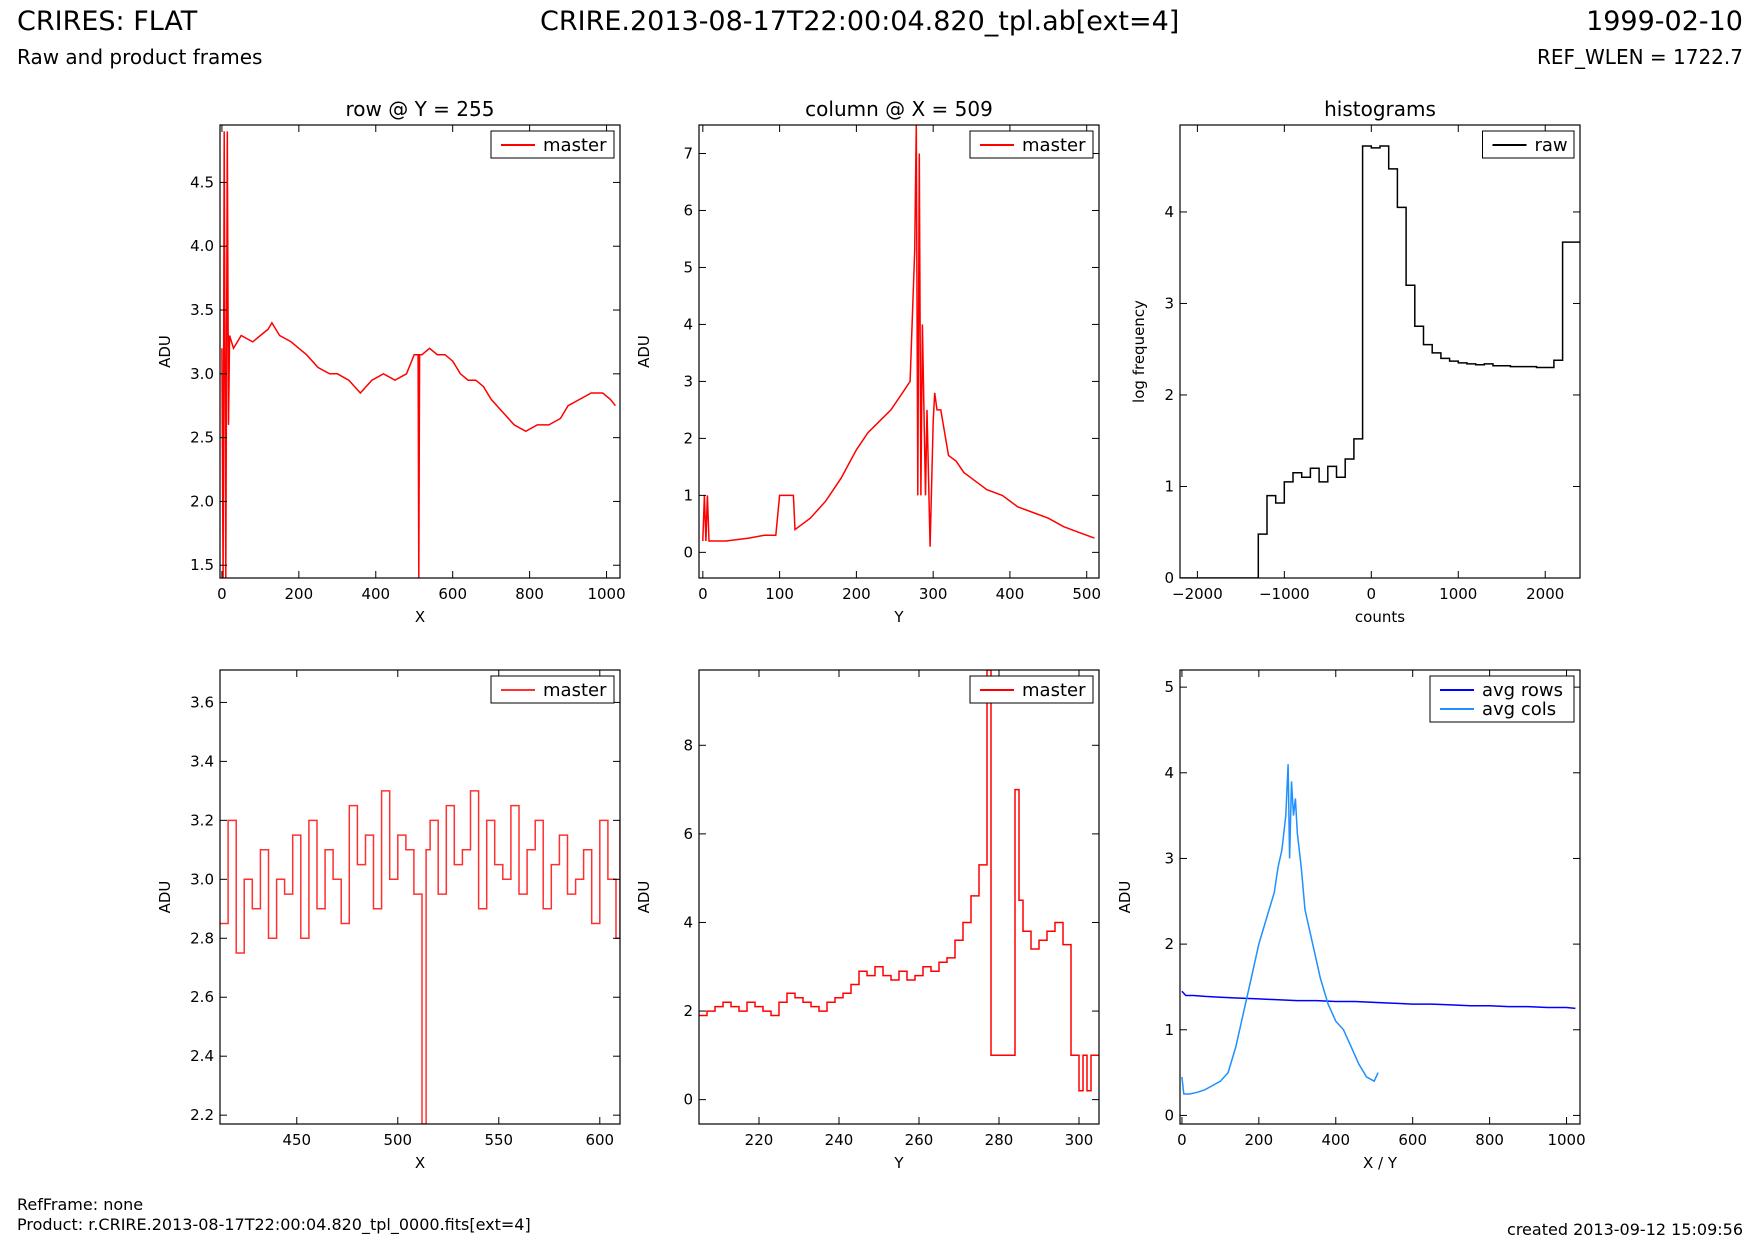 The height and width of the screenshot is (1245, 1755). I want to click on x-tick-label: 2000, so click(1545, 594).